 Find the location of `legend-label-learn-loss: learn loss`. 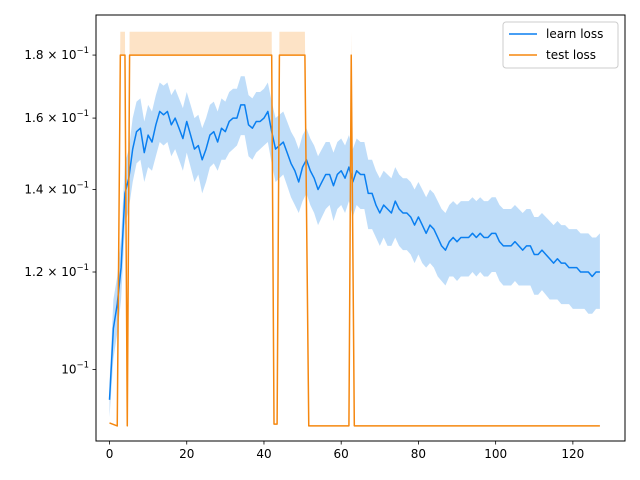

legend-label-learn-loss: learn loss is located at coordinates (574, 34).